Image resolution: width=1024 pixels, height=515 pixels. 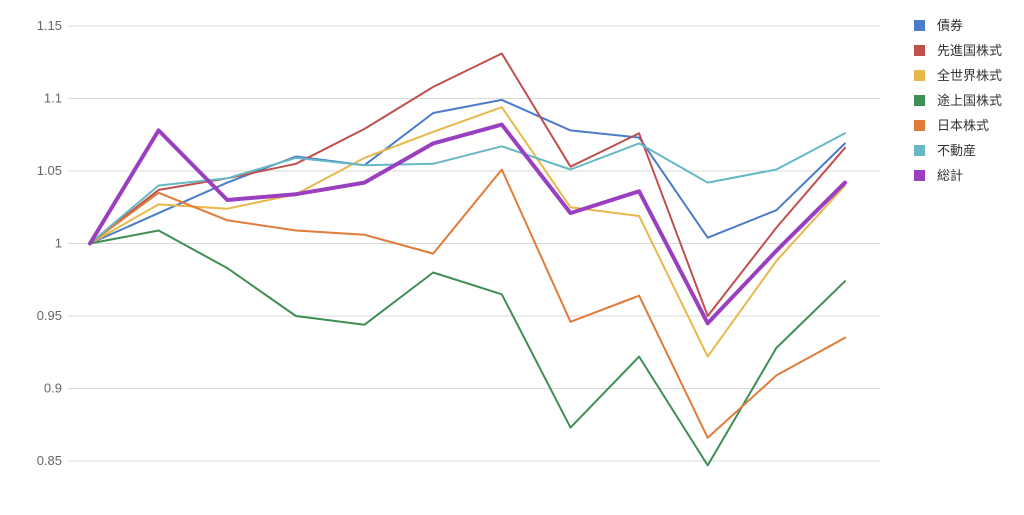 What do you see at coordinates (49, 25) in the screenshot?
I see `y-tick-label: 1.15` at bounding box center [49, 25].